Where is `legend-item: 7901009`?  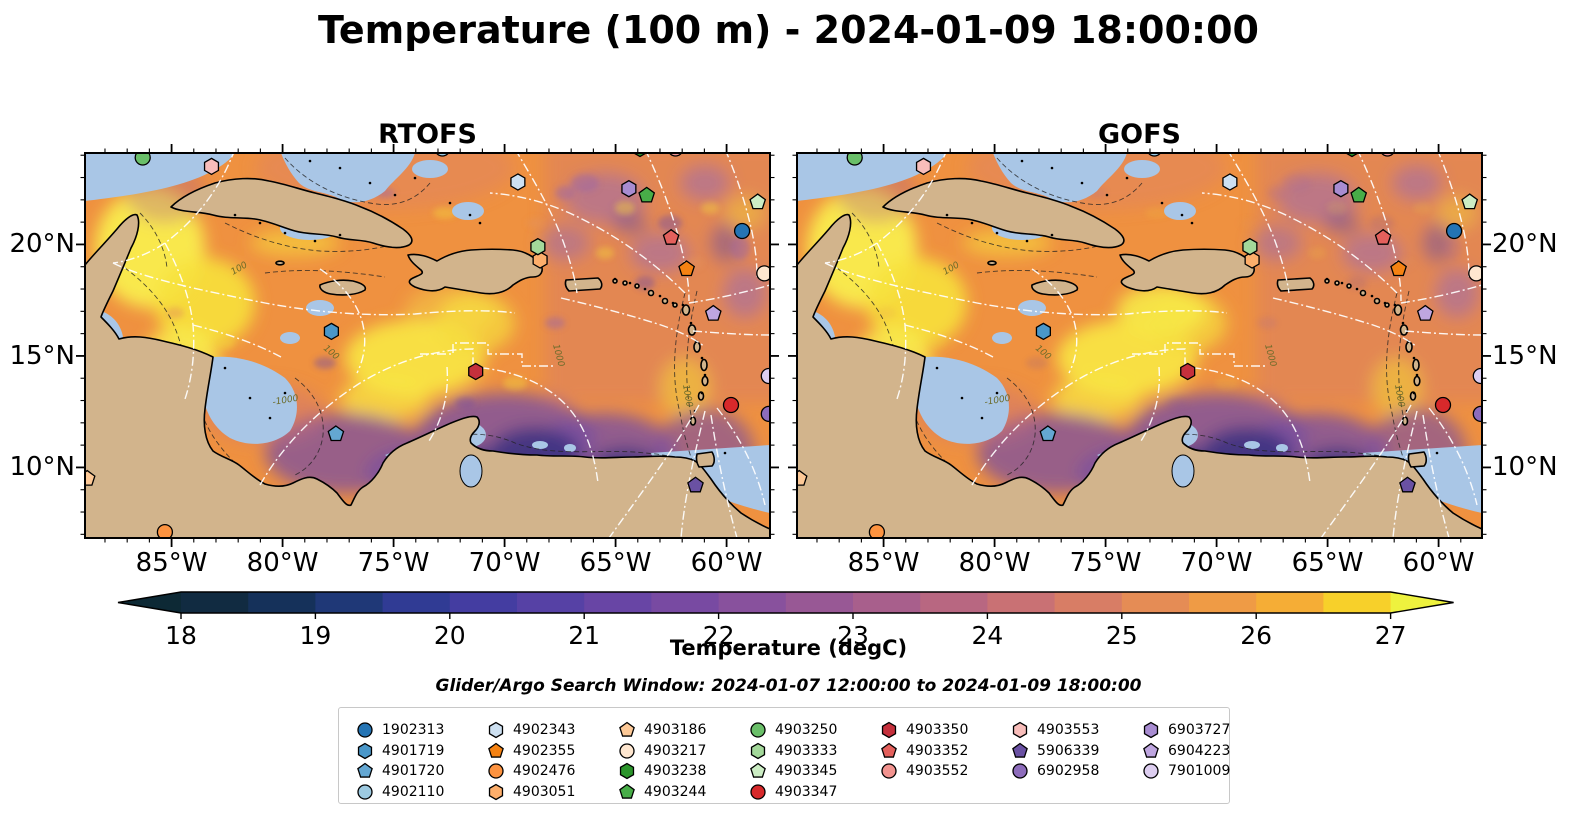 legend-item: 7901009 is located at coordinates (1186, 771).